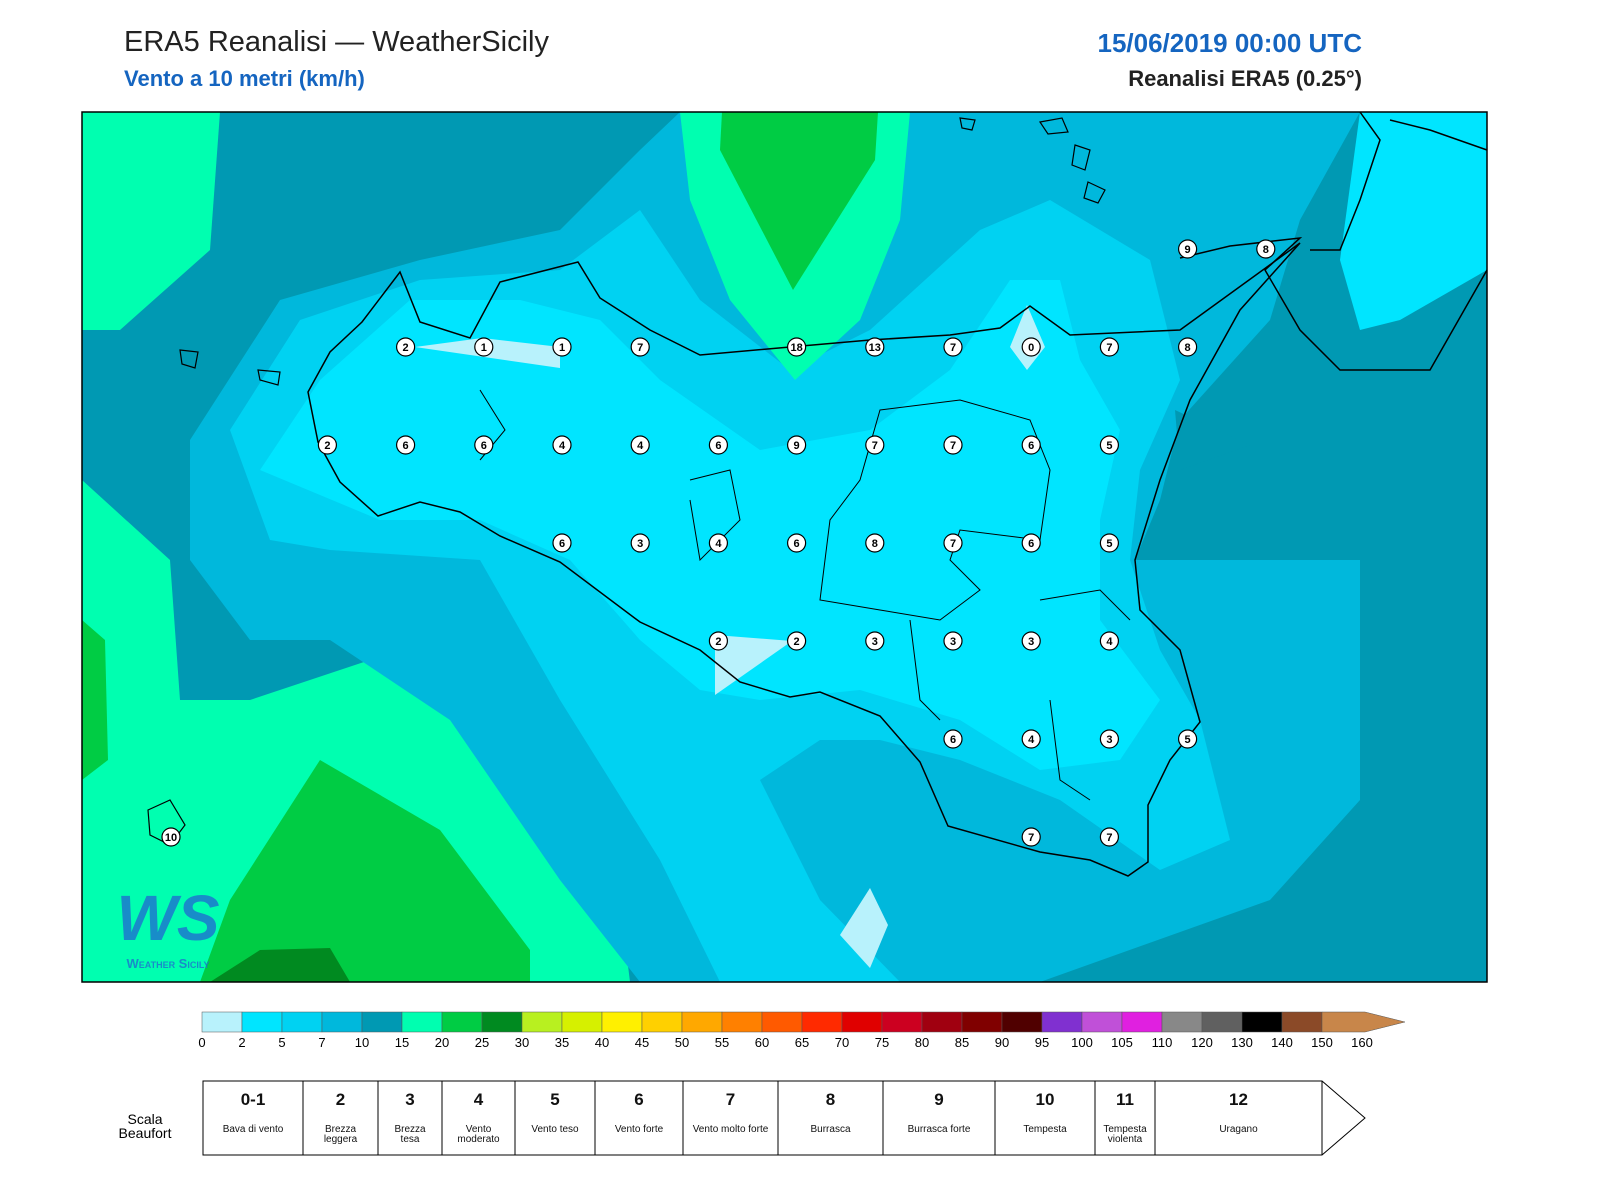 The image size is (1600, 1200). Describe the element at coordinates (1082, 1042) in the screenshot. I see `colorbar-tick-label: 100` at that location.